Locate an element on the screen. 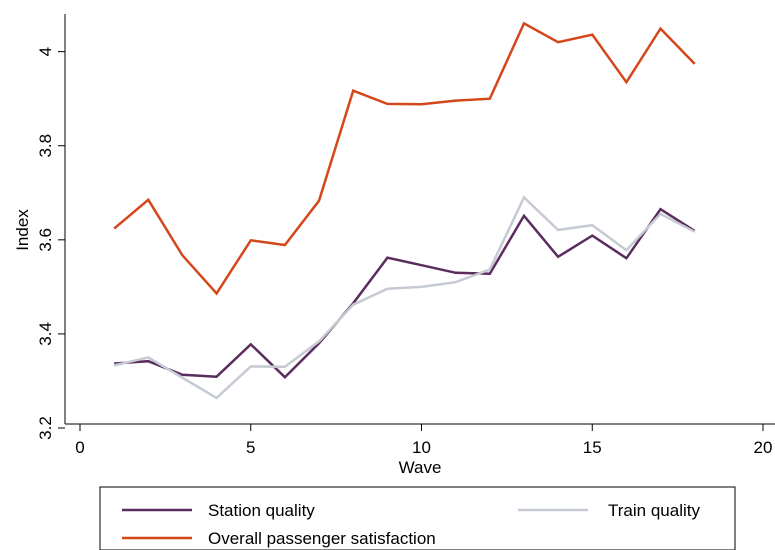  x-tick-label: 20 is located at coordinates (763, 447).